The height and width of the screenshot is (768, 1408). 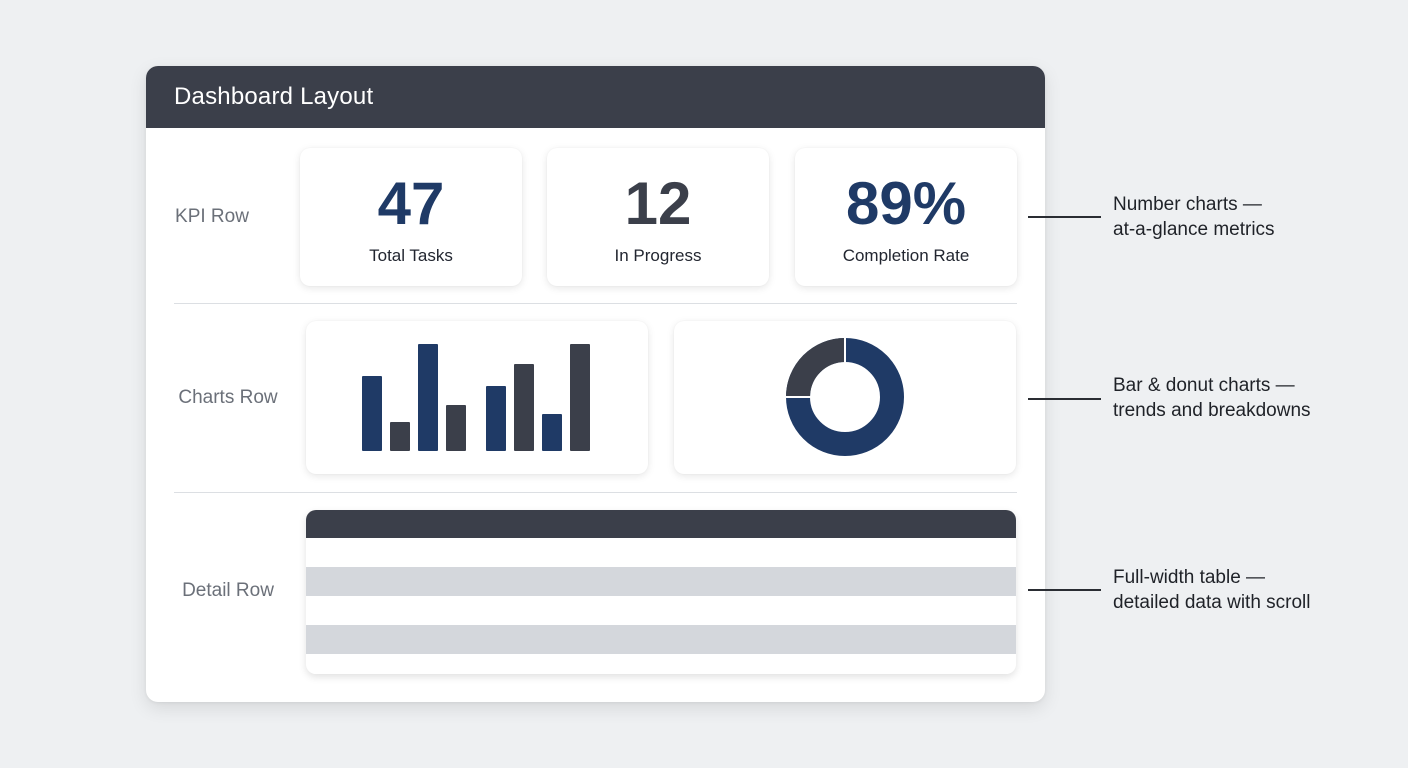 I want to click on bar-chart, so click(x=477, y=397).